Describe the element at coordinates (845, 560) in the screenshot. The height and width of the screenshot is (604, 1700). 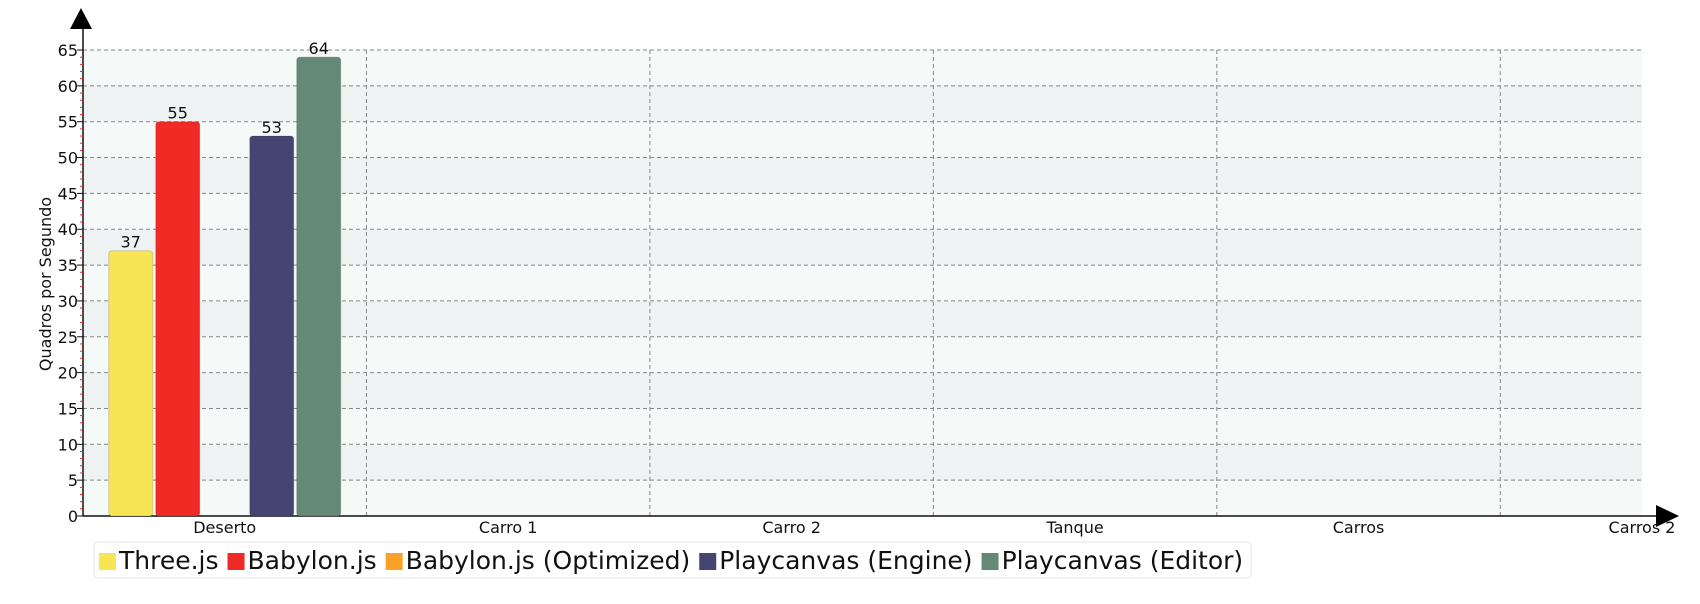
I see `legend-label: Playcanvas (Engine)` at that location.